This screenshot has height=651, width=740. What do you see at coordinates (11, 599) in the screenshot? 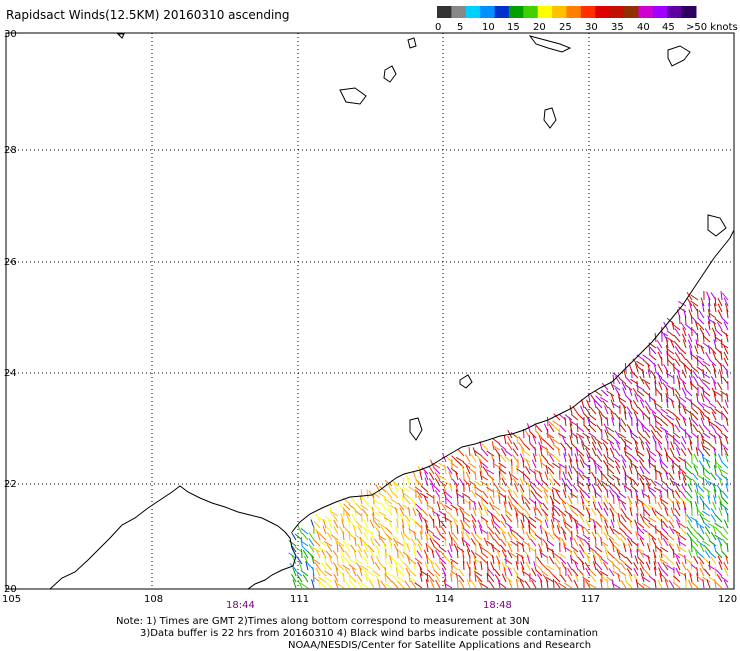
I see `lon-label: 105` at bounding box center [11, 599].